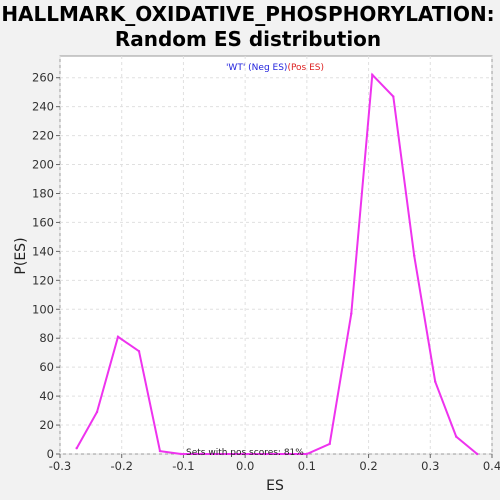 The width and height of the screenshot is (500, 500). Describe the element at coordinates (248, 39) in the screenshot. I see `chart-title-line2: Random ES distribution` at that location.